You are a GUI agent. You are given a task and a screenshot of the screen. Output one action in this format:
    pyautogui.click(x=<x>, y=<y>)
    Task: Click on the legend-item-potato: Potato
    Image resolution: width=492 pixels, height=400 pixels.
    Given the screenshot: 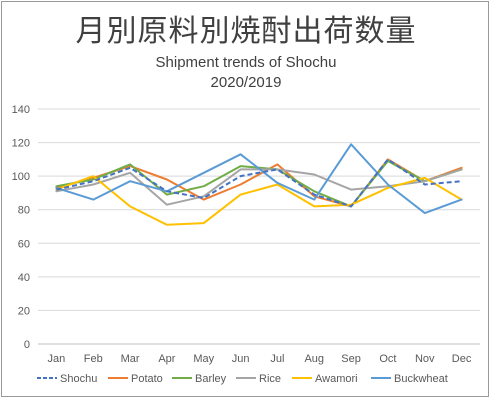 What is the action you would take?
    pyautogui.click(x=135, y=379)
    